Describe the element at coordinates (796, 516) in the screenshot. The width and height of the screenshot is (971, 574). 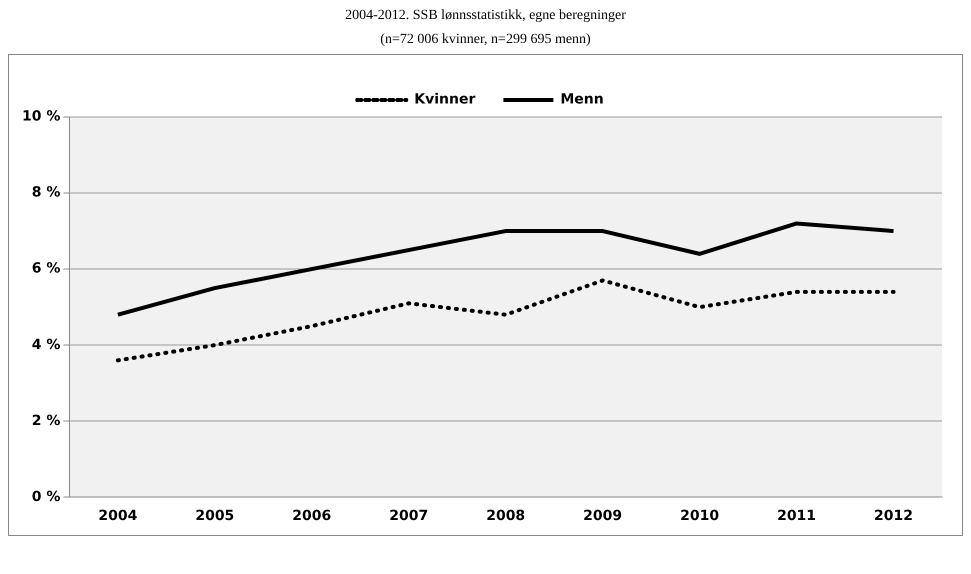
I see `x-tick-label: 2011` at that location.